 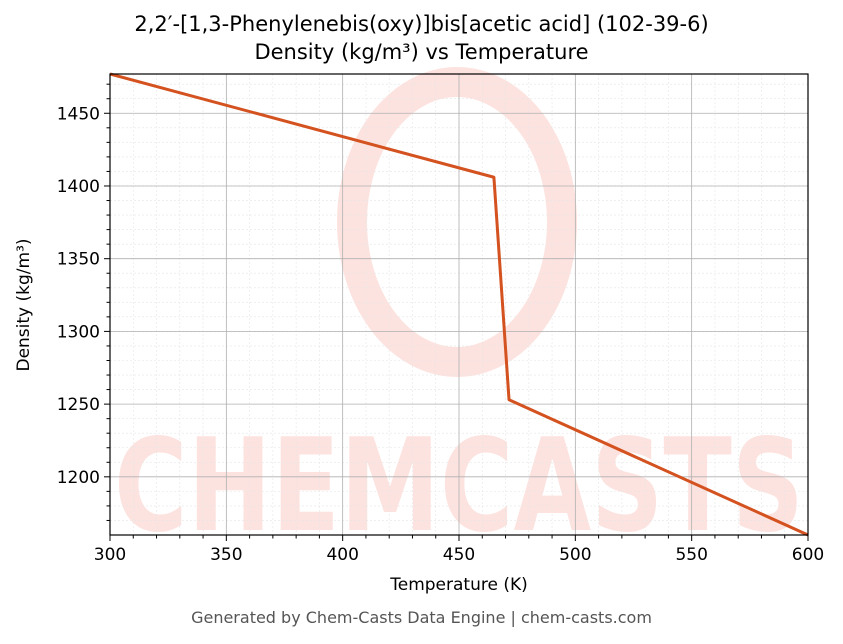 I want to click on x-tick-label: 600, so click(x=808, y=555).